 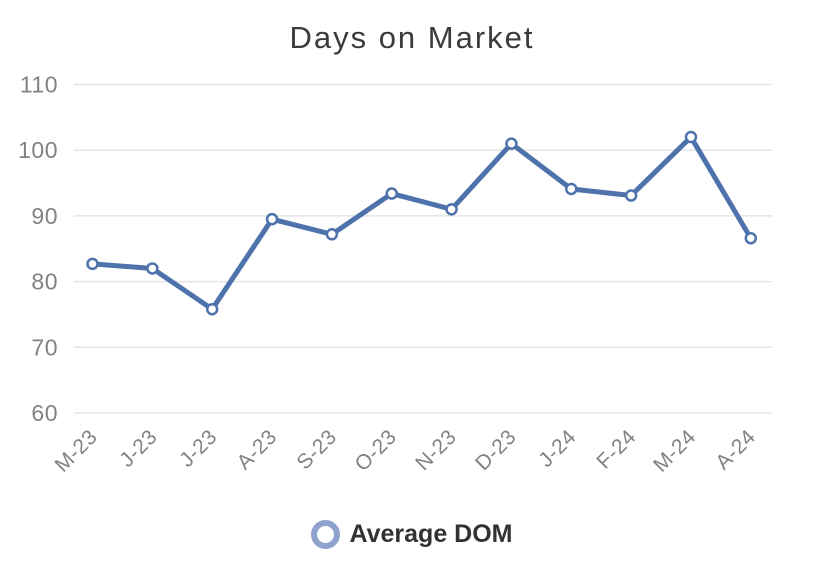 What do you see at coordinates (39, 85) in the screenshot?
I see `y-axis-tick-label: 110` at bounding box center [39, 85].